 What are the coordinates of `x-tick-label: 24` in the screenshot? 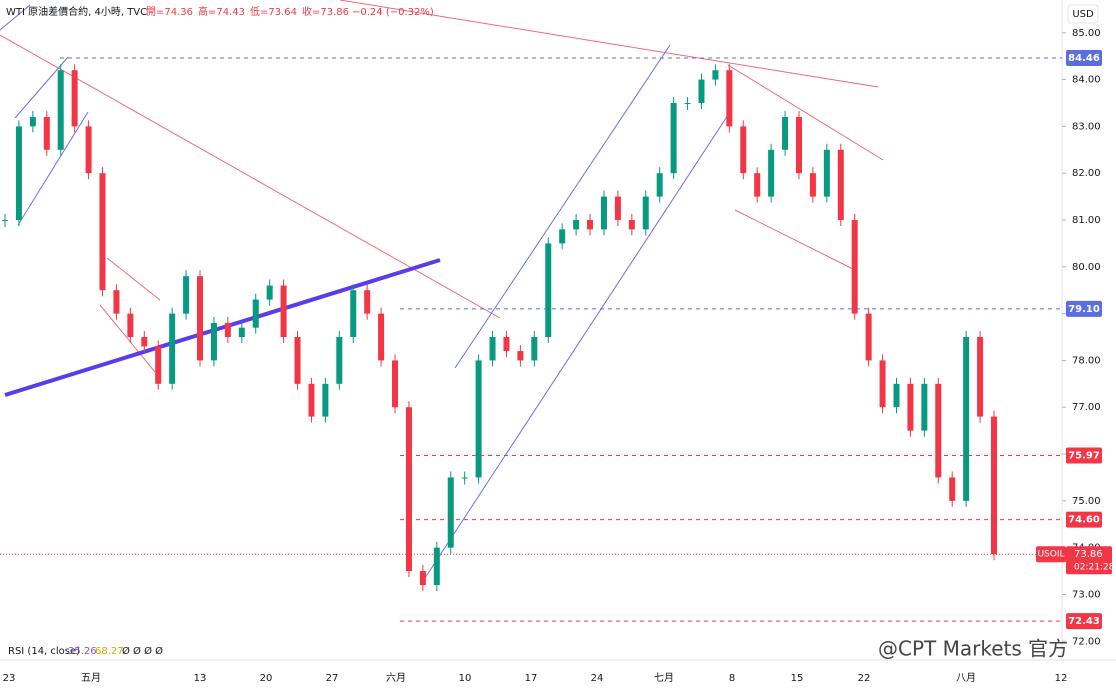 It's located at (597, 678).